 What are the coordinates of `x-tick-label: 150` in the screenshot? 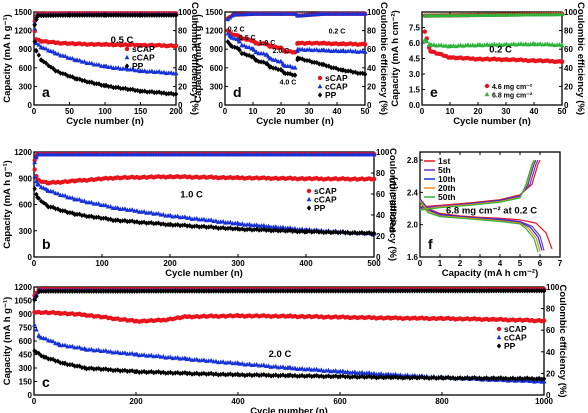 It's located at (141, 111).